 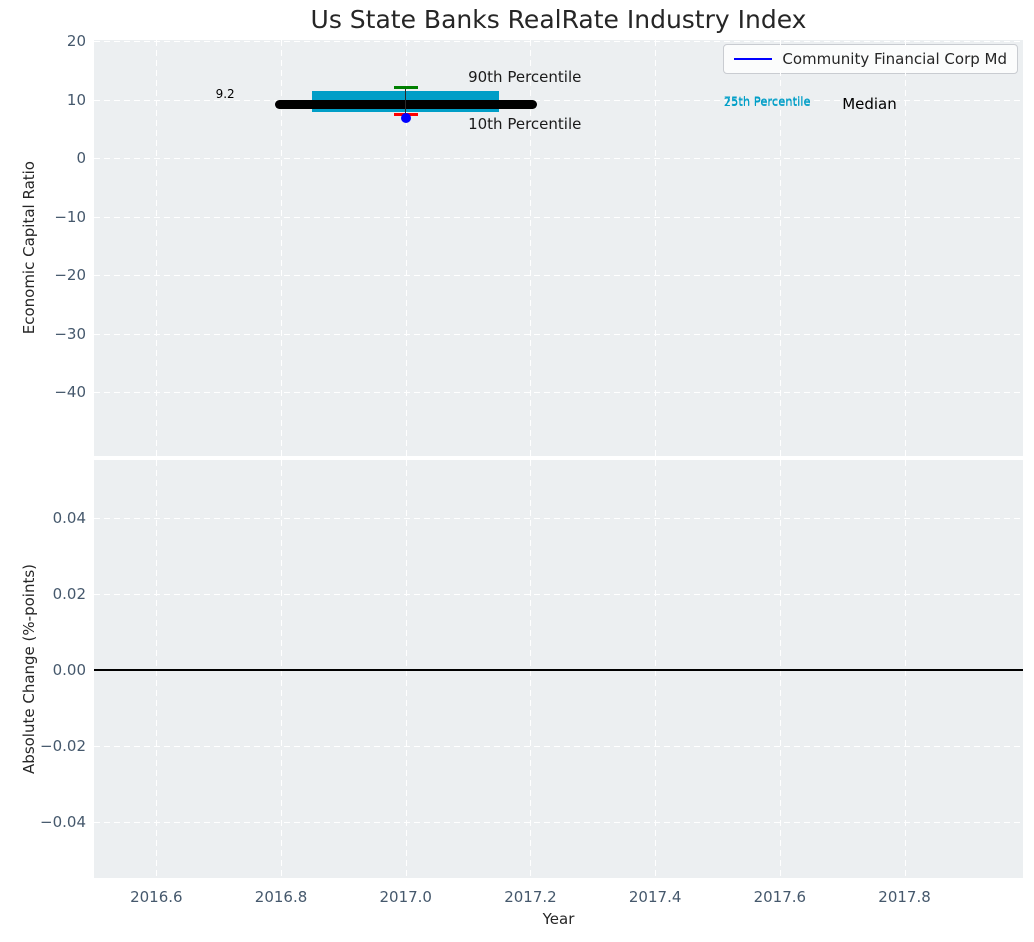 I want to click on annotation-p25-annotation: 25th Percentile, so click(x=767, y=102).